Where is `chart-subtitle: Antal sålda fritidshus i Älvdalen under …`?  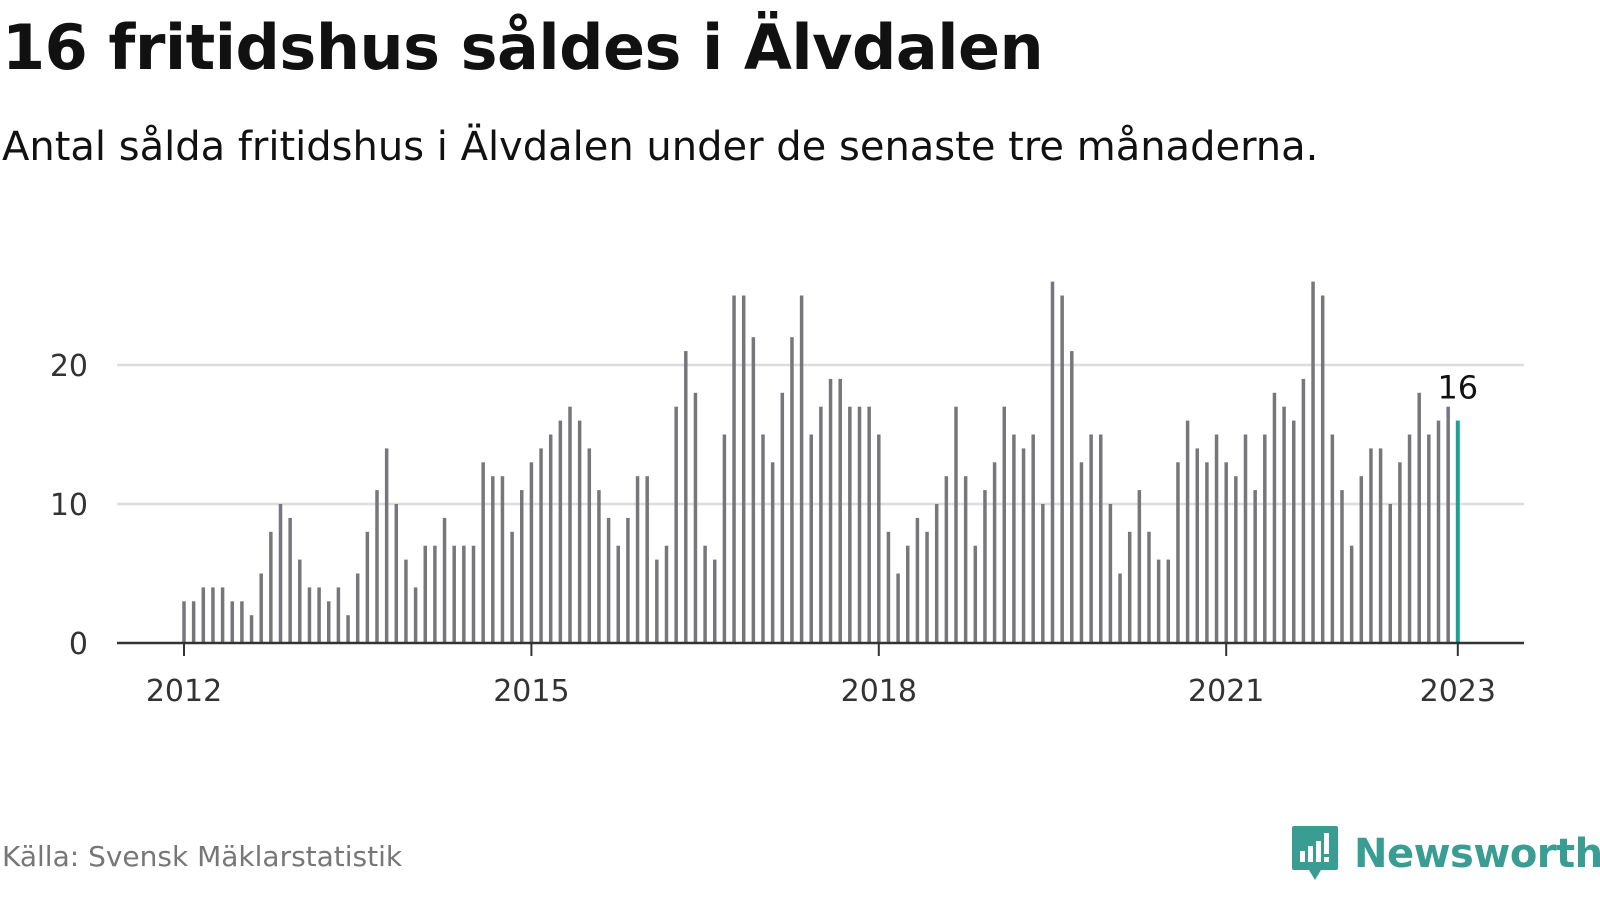 chart-subtitle: Antal sålda fritidshus i Älvdalen under … is located at coordinates (660, 147).